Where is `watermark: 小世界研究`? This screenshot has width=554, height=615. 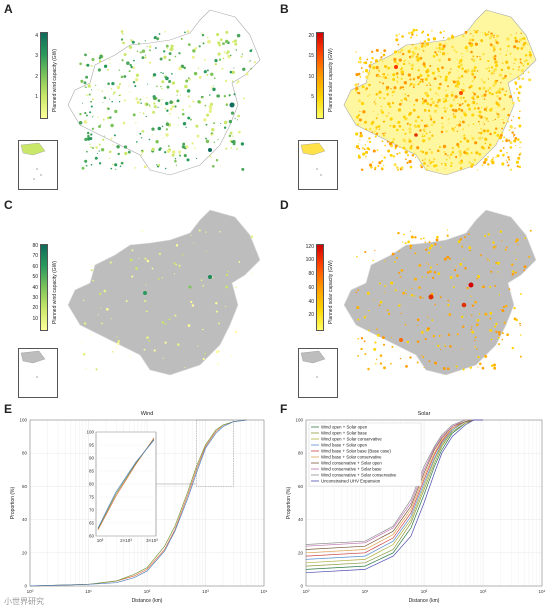 watermark: 小世界研究 is located at coordinates (24, 601).